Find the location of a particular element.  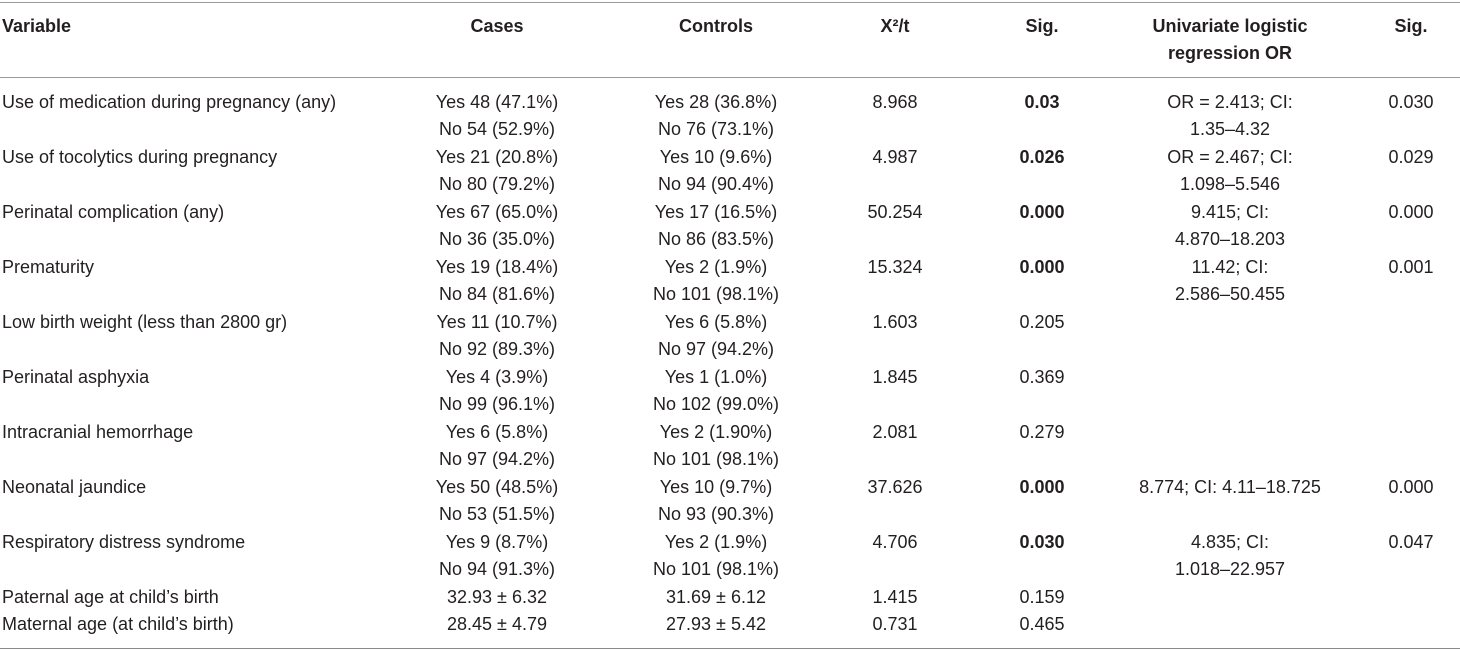

cell-controls-line1: Yes 6 (5.8%) is located at coordinates (716, 322).